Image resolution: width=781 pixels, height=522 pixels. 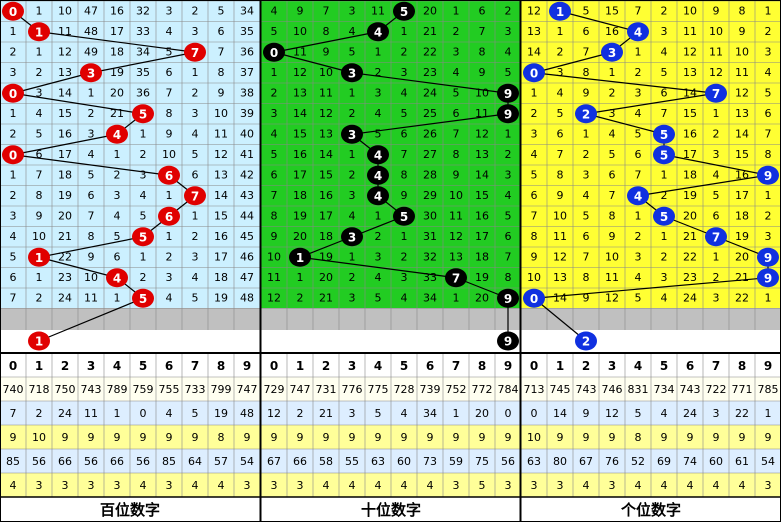 I want to click on stat-cell: 733, so click(x=195, y=389).